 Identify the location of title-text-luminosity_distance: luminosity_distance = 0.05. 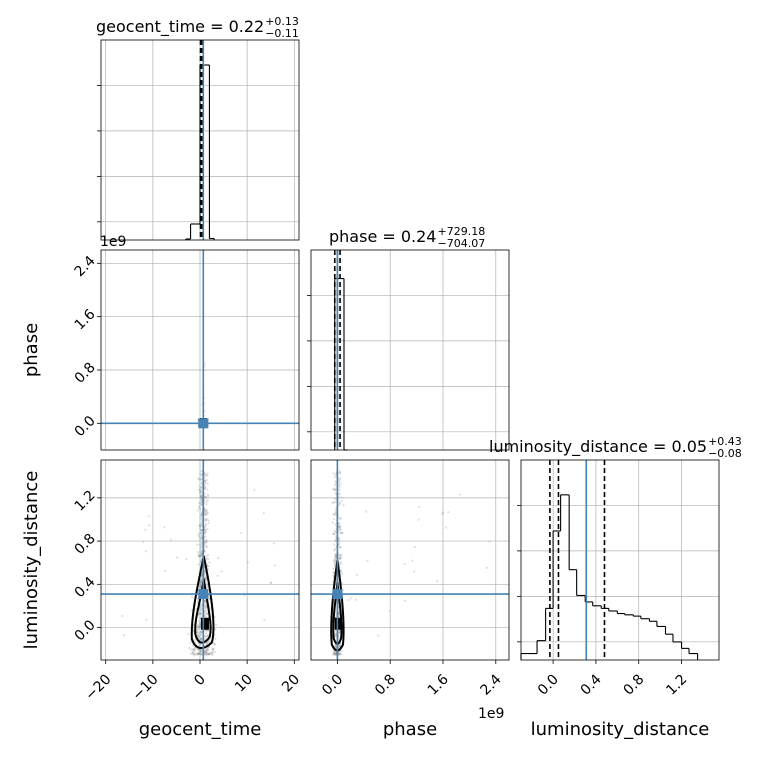
(598, 447).